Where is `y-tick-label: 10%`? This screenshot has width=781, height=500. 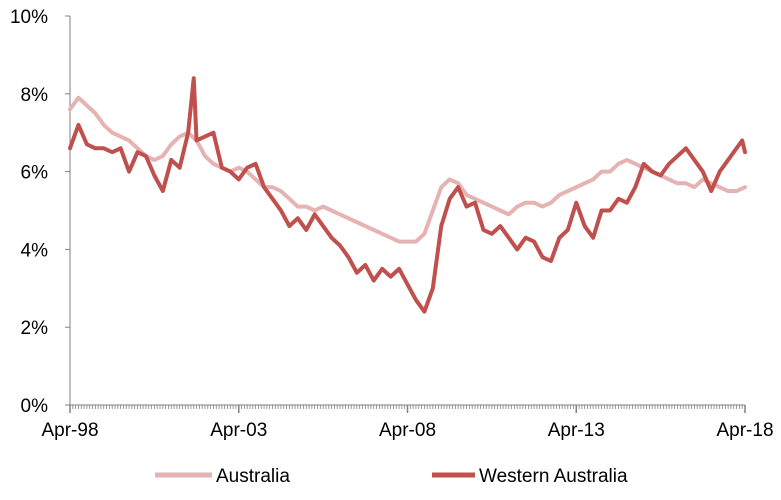 y-tick-label: 10% is located at coordinates (29, 17).